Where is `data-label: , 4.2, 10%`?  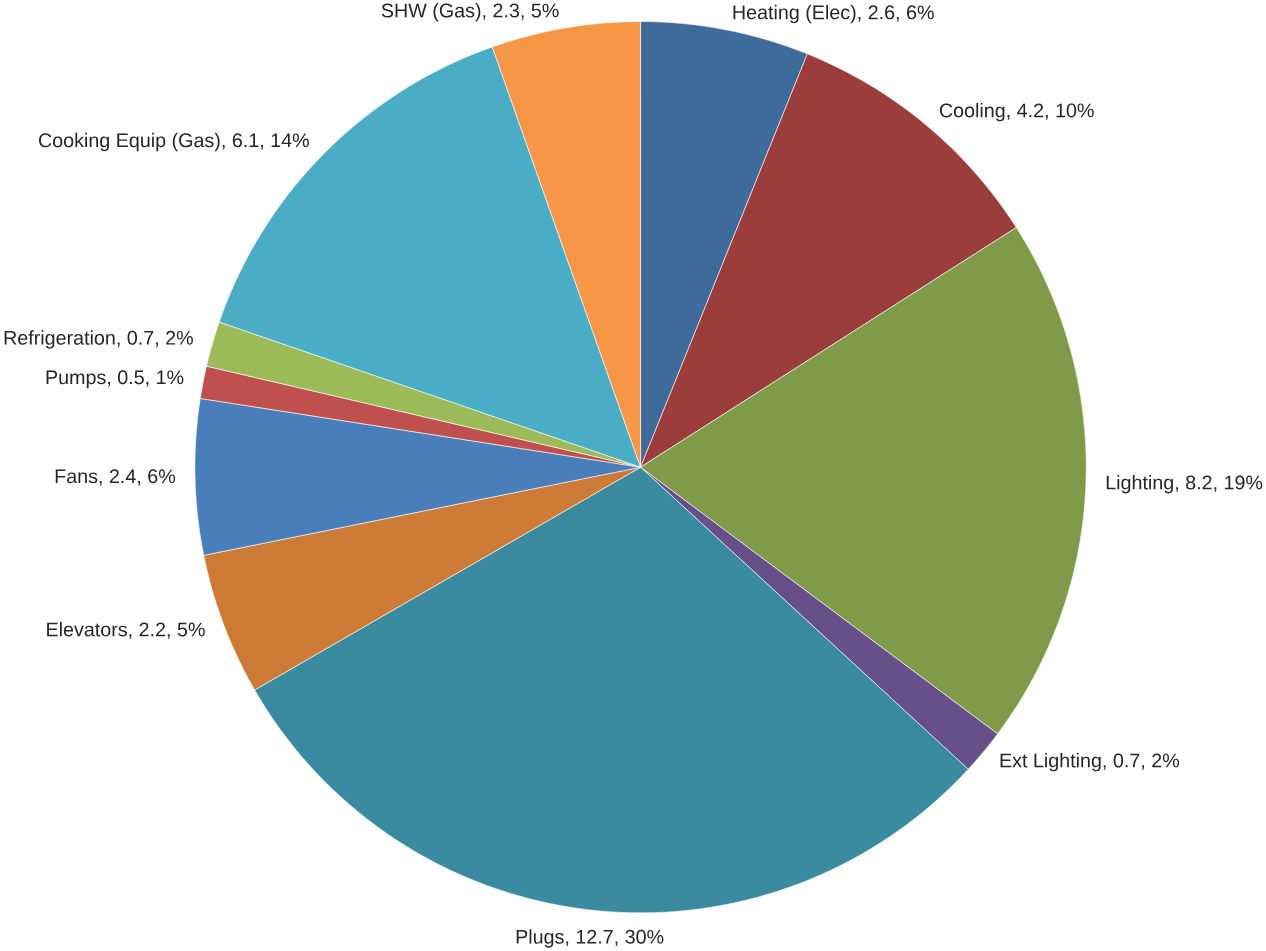
data-label: , 4.2, 10% is located at coordinates (1050, 111).